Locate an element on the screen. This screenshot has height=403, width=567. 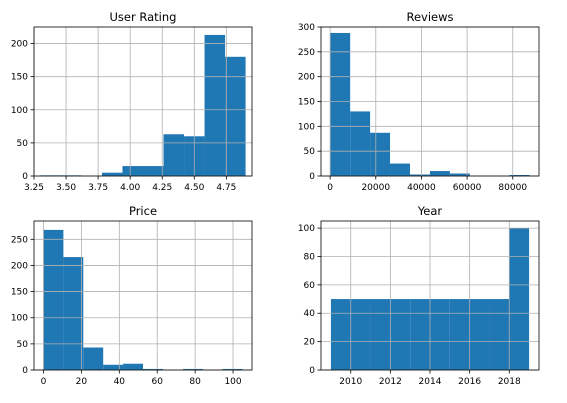
year-x-tick-label-0: 2010 is located at coordinates (350, 382).